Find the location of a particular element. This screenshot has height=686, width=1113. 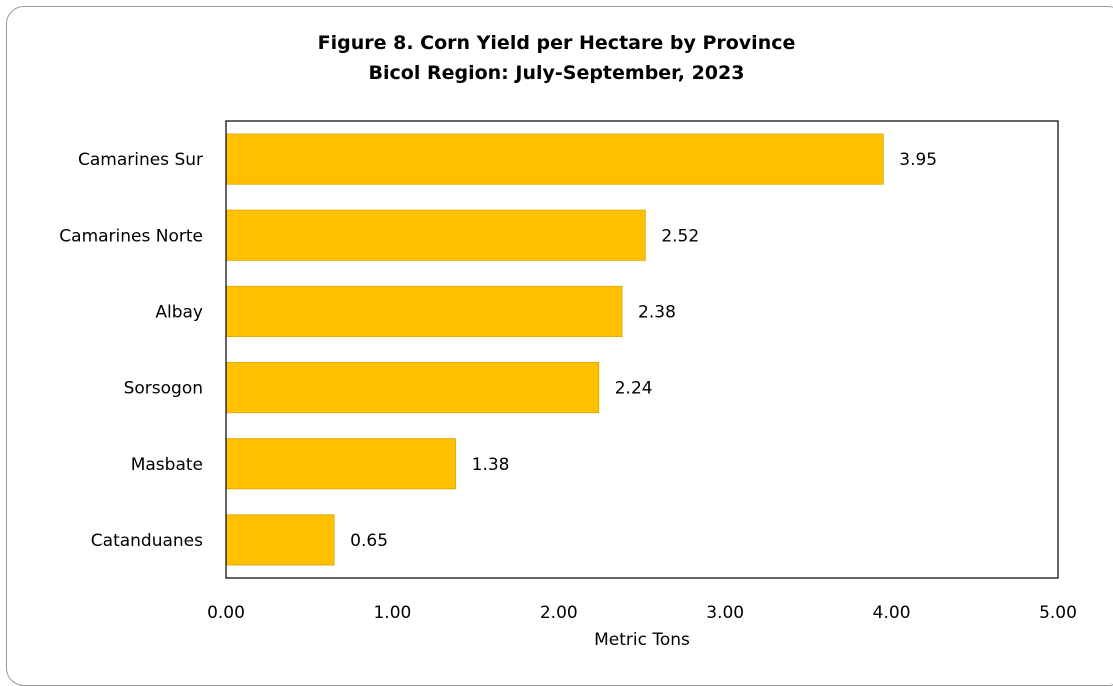

data-label: 2.24 is located at coordinates (634, 389).